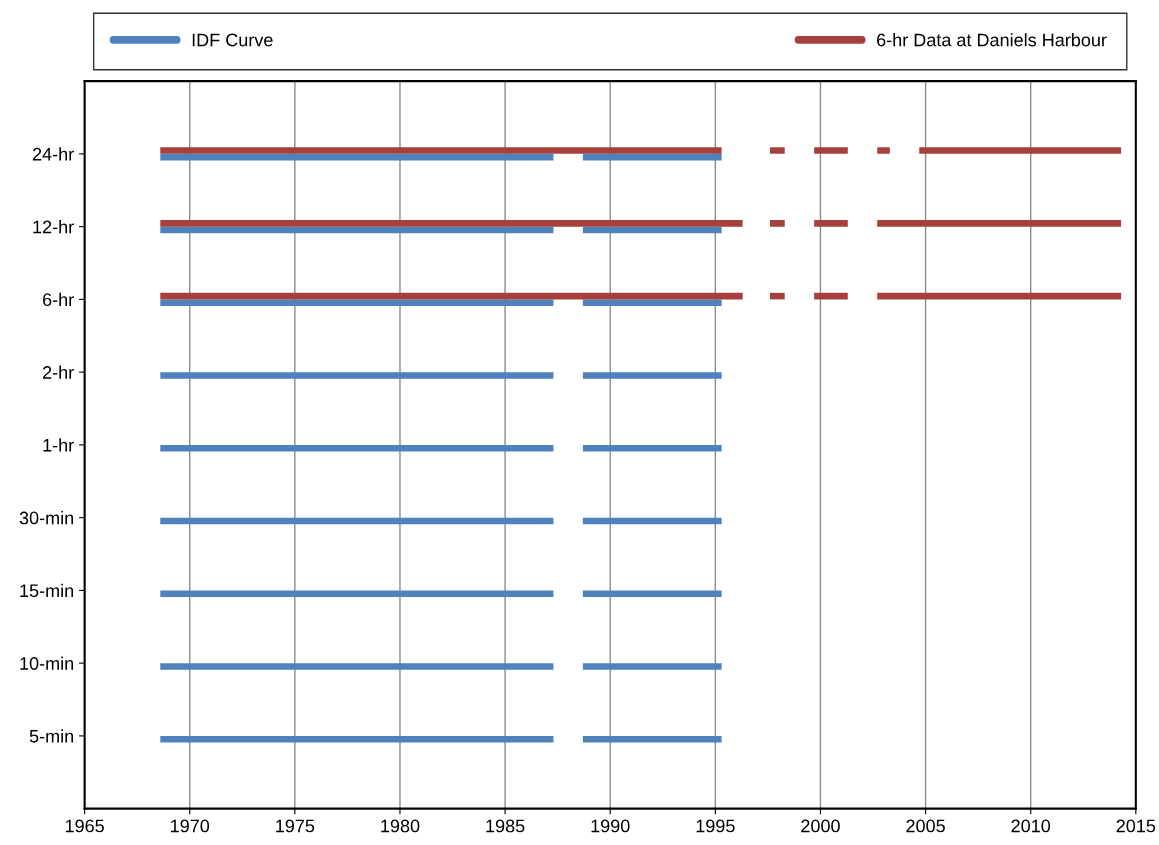 The width and height of the screenshot is (1159, 845). What do you see at coordinates (715, 826) in the screenshot?
I see `x-tick-label: 1995` at bounding box center [715, 826].